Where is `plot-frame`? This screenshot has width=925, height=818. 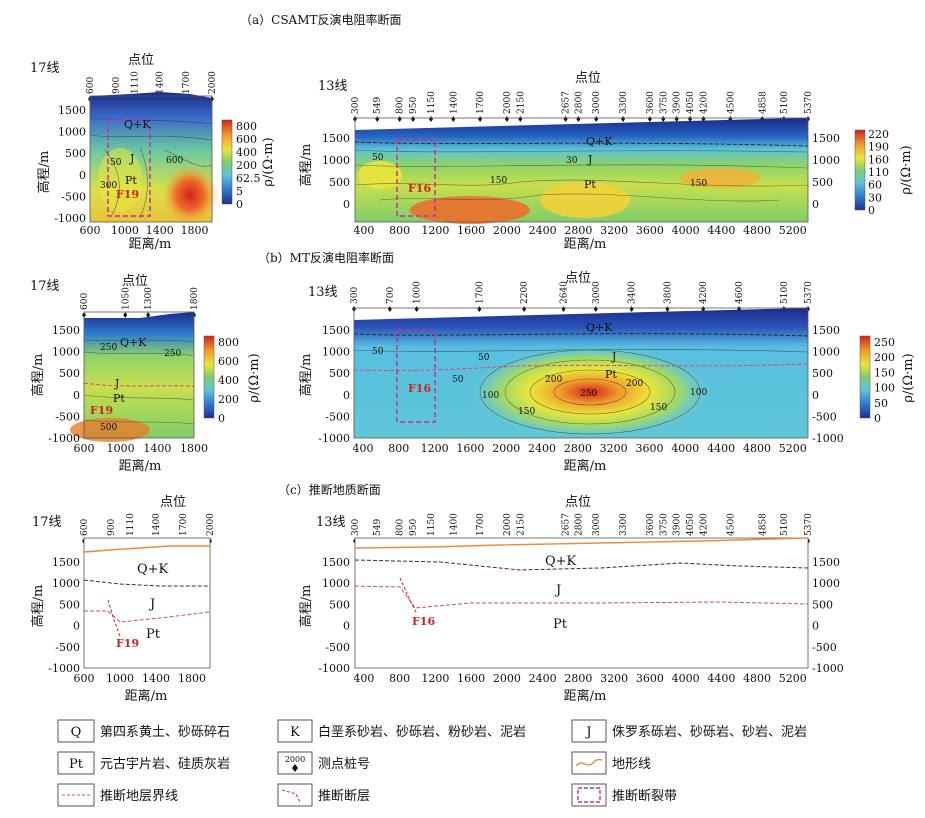 plot-frame is located at coordinates (581, 170).